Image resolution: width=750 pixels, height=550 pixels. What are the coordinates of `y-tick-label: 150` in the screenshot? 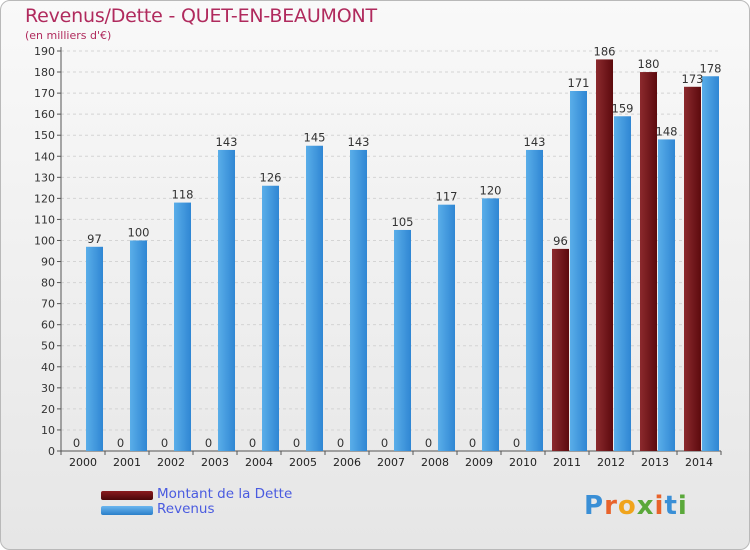 It's located at (44, 135).